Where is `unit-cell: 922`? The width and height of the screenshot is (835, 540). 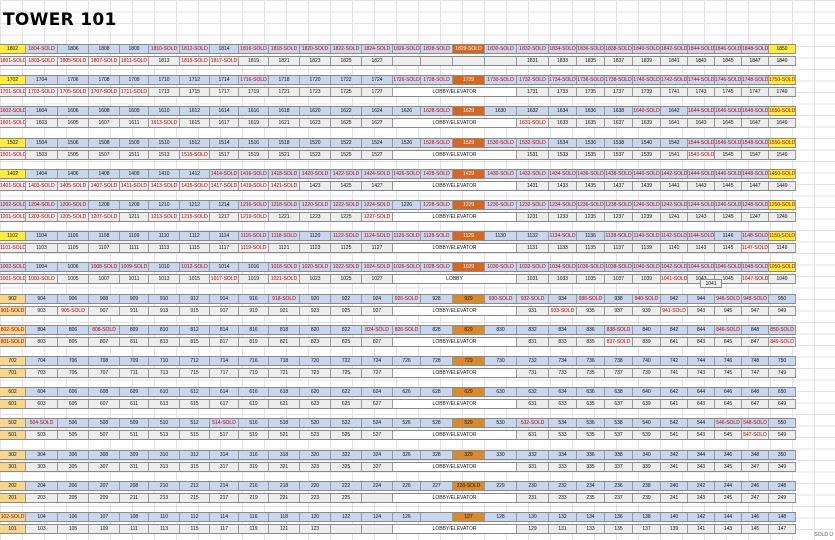
unit-cell: 922 is located at coordinates (346, 299).